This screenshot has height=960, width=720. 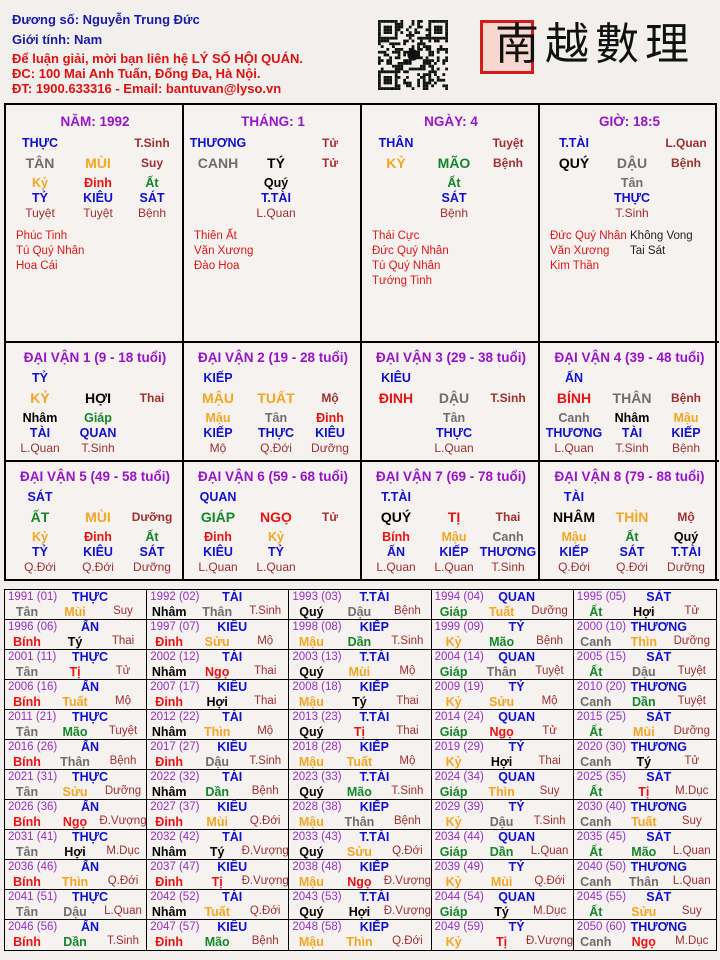 What do you see at coordinates (516, 777) in the screenshot?
I see `year-ten-god: QUAN` at bounding box center [516, 777].